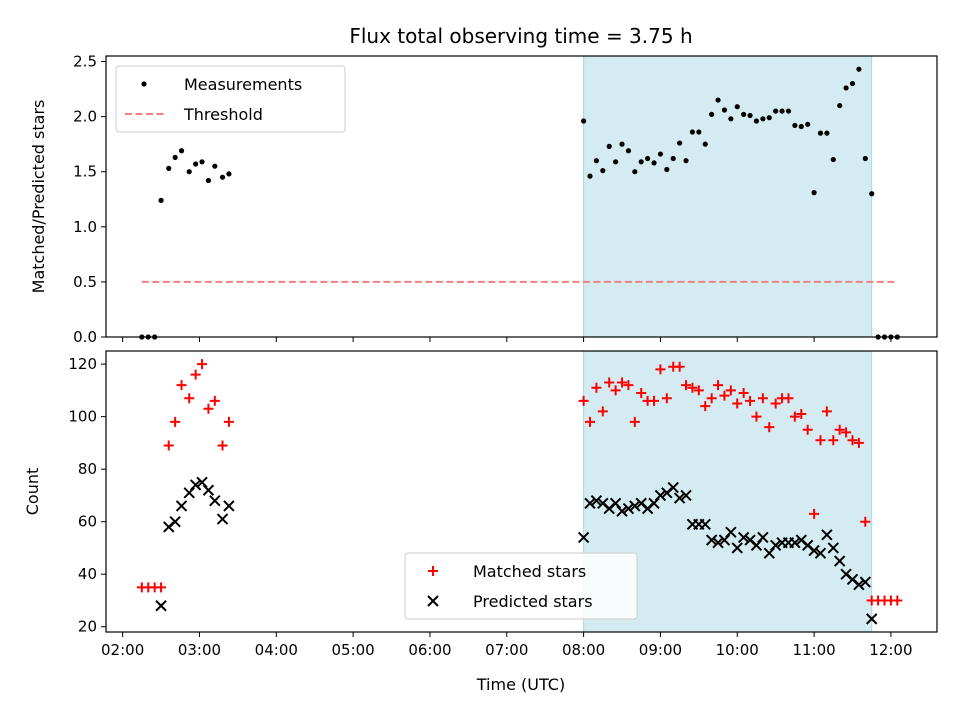 This screenshot has height=720, width=960. I want to click on x-tick-label: 02:00, so click(122, 650).